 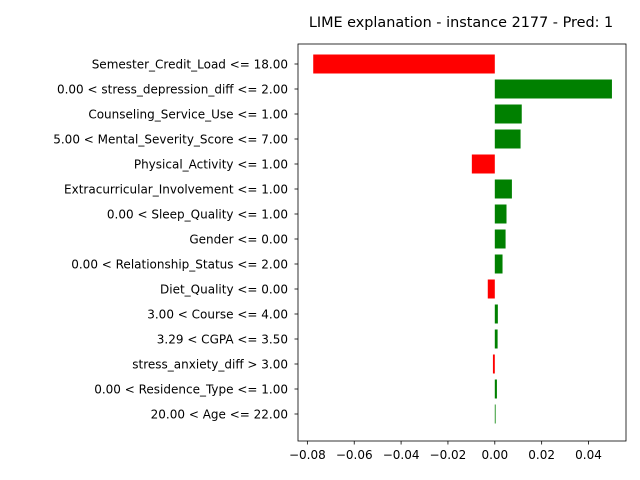 What do you see at coordinates (176, 190) in the screenshot?
I see `y-tick-label: Extracurricular_Involvement <= 1.00` at bounding box center [176, 190].